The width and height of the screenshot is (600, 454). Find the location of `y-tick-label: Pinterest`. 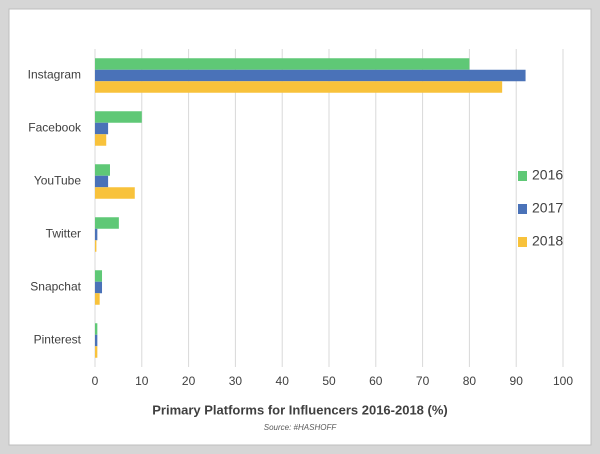

y-tick-label: Pinterest is located at coordinates (58, 340).